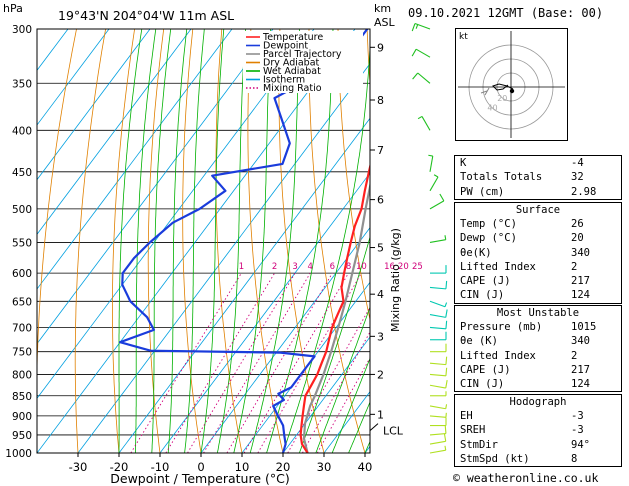 The image size is (629, 486). I want to click on credit-text: © weatheronline.co.uk, so click(526, 478).